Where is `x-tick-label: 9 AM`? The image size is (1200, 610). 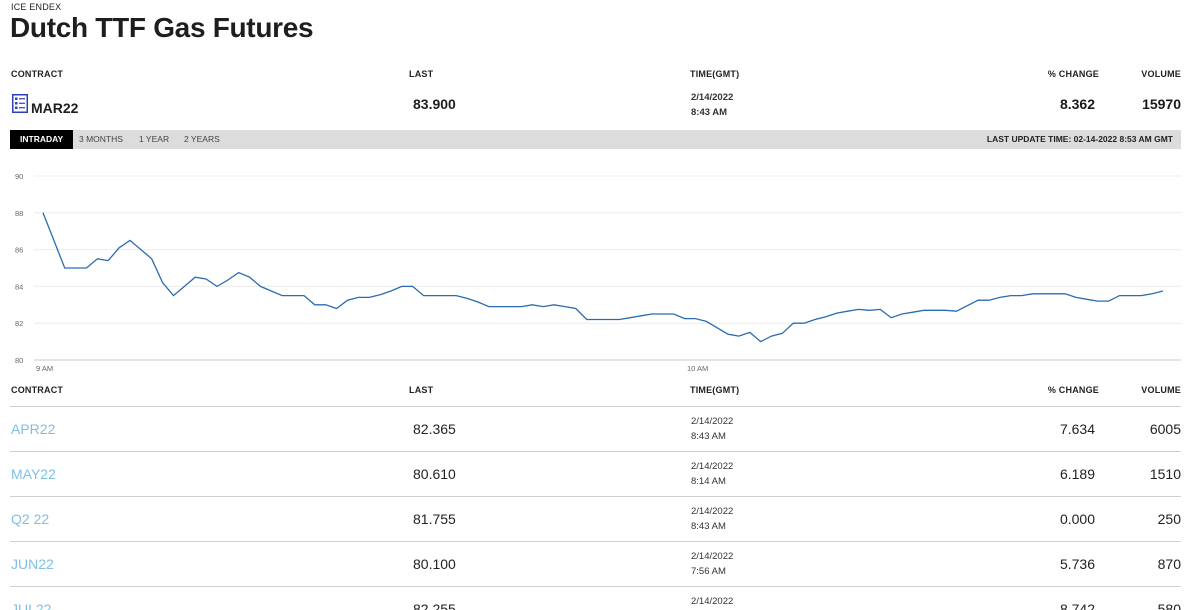 x-tick-label: 9 AM is located at coordinates (44, 368).